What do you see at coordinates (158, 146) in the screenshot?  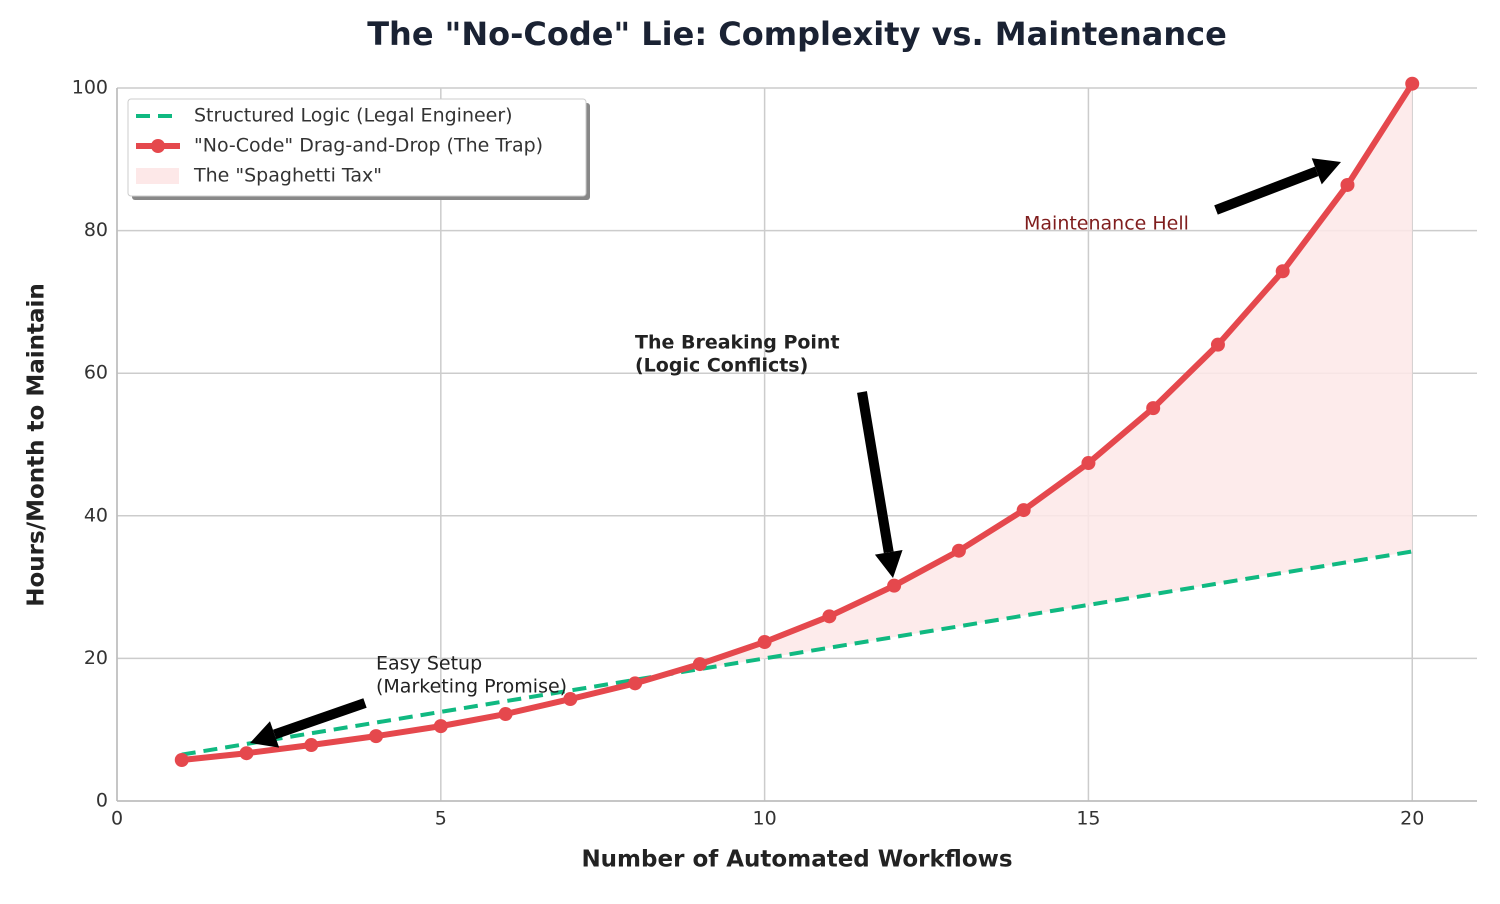 I see `legend-marker` at bounding box center [158, 146].